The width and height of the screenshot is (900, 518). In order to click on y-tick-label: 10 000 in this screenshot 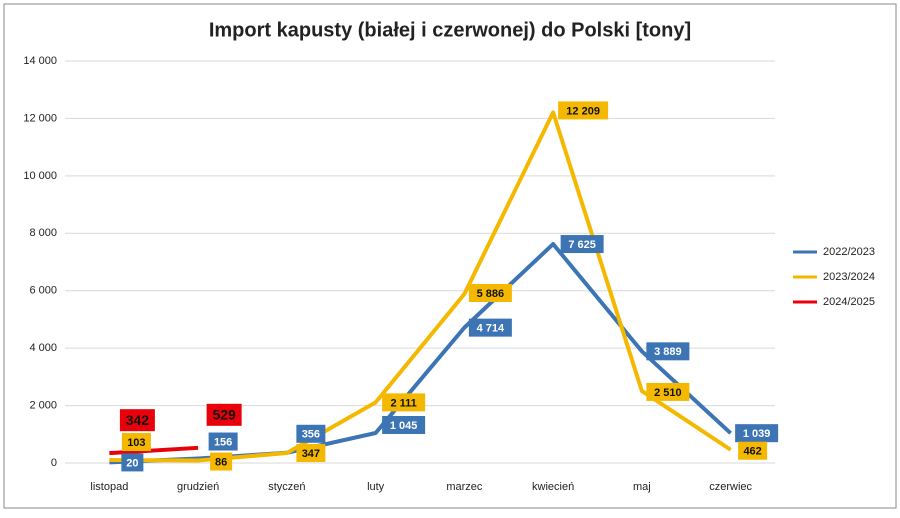, I will do `click(40, 176)`.